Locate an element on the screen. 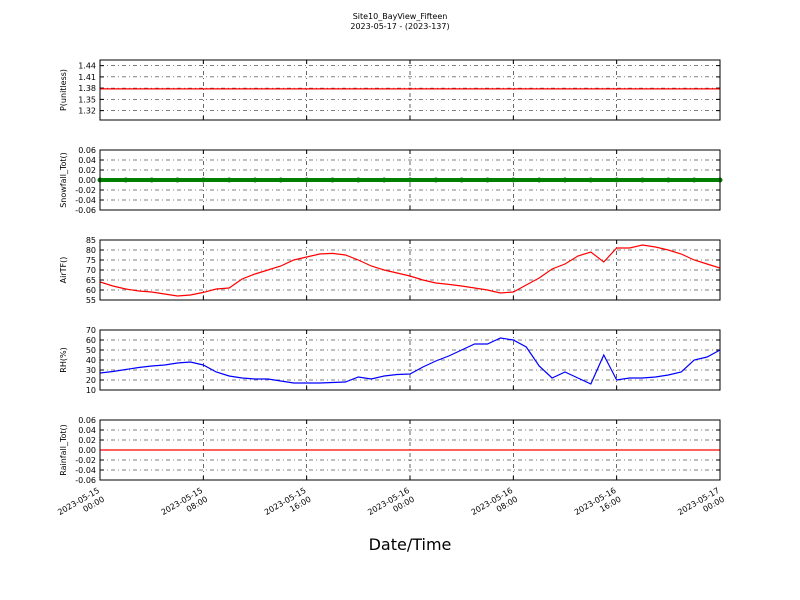 Image resolution: width=800 pixels, height=600 pixels. y-tick-label: 20 is located at coordinates (91, 380).